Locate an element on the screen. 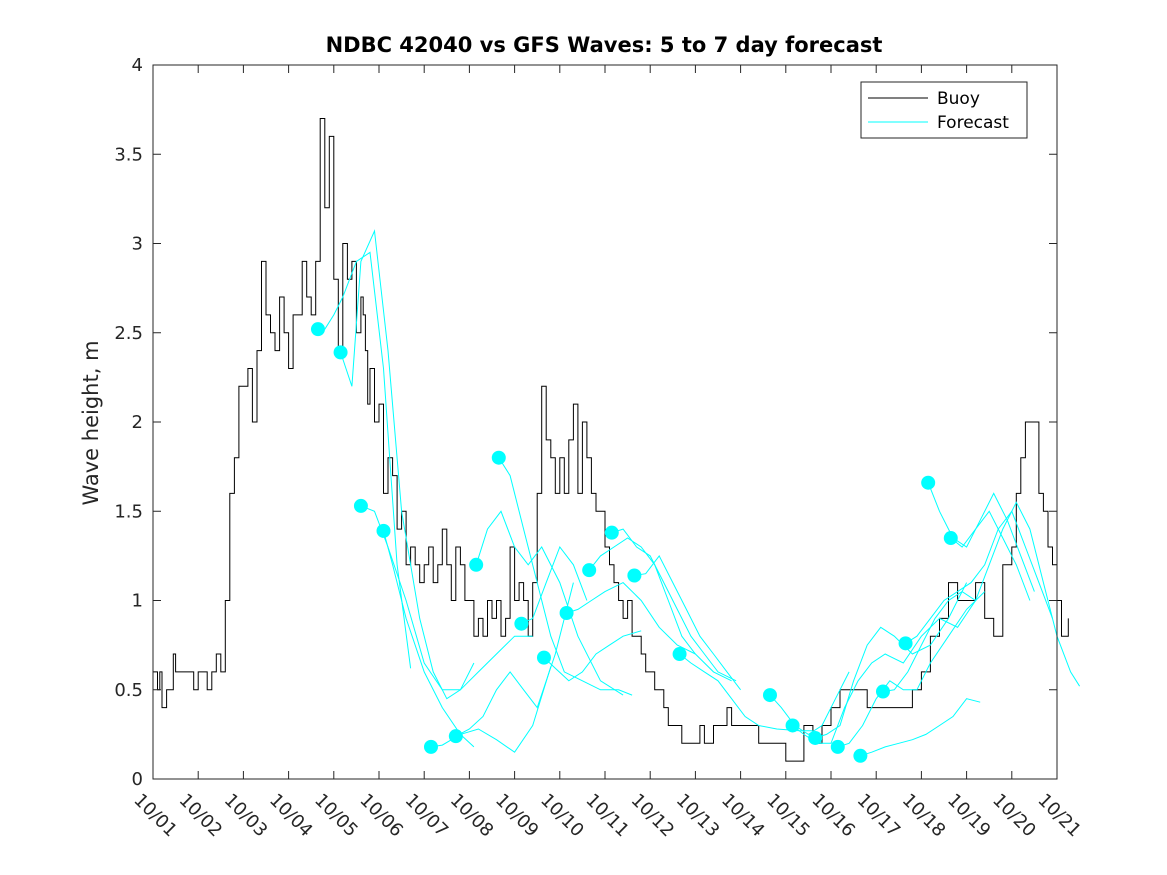 The height and width of the screenshot is (875, 1167). x-tick-label: 10/09 is located at coordinates (517, 816).